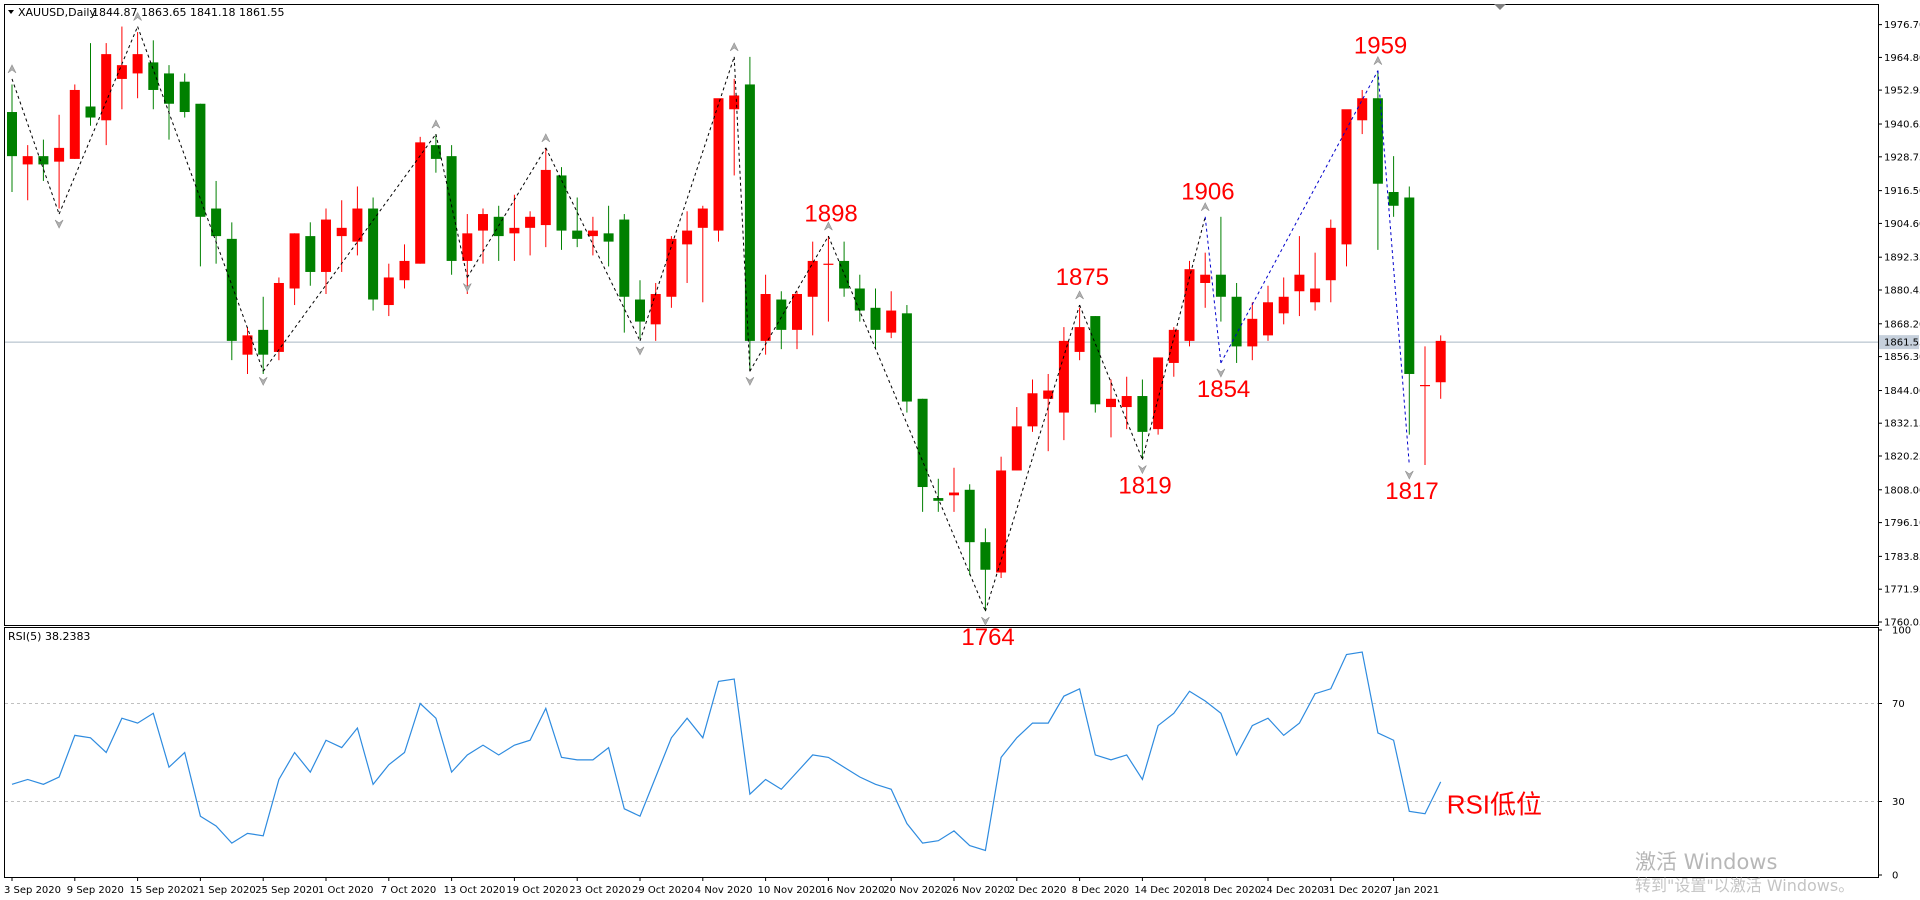 Image resolution: width=1920 pixels, height=900 pixels. What do you see at coordinates (1101, 890) in the screenshot?
I see `time-tick-label: 8 Dec 2020` at bounding box center [1101, 890].